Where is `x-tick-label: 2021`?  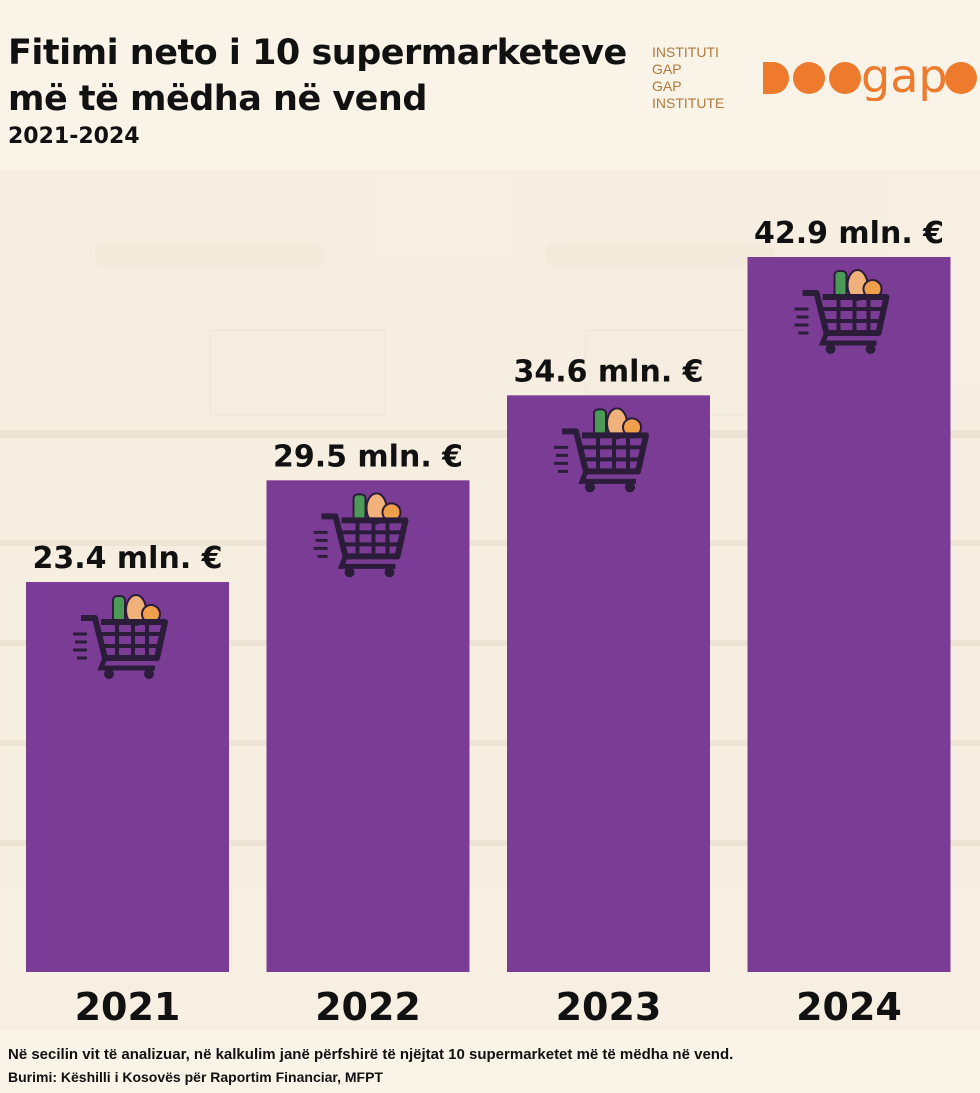
x-tick-label: 2021 is located at coordinates (128, 1007).